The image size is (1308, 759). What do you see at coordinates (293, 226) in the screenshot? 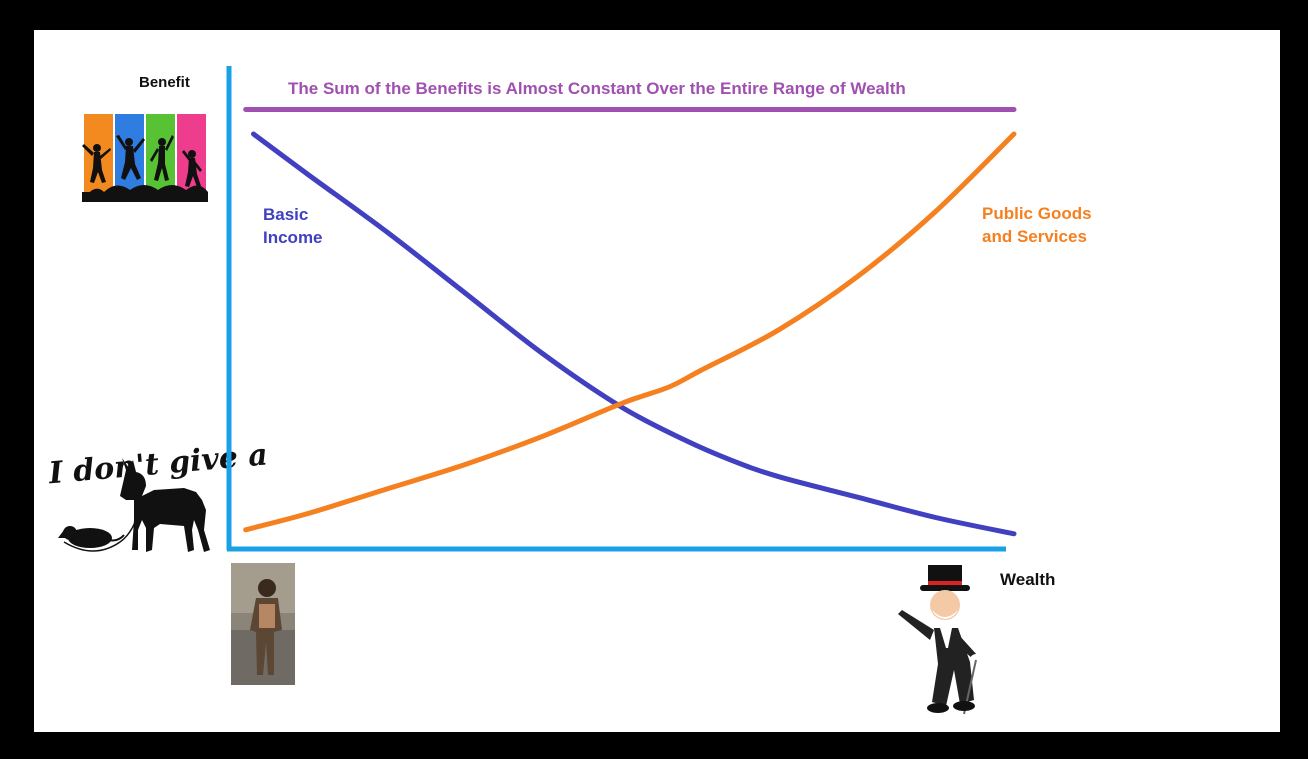
I see `series-label-basic-income: Basic Income` at bounding box center [293, 226].